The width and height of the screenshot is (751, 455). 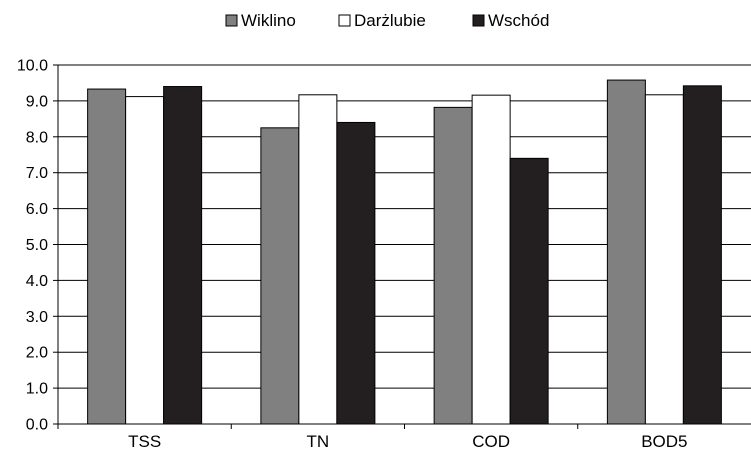 I want to click on bar-dar-lubie-cod, so click(x=491, y=259).